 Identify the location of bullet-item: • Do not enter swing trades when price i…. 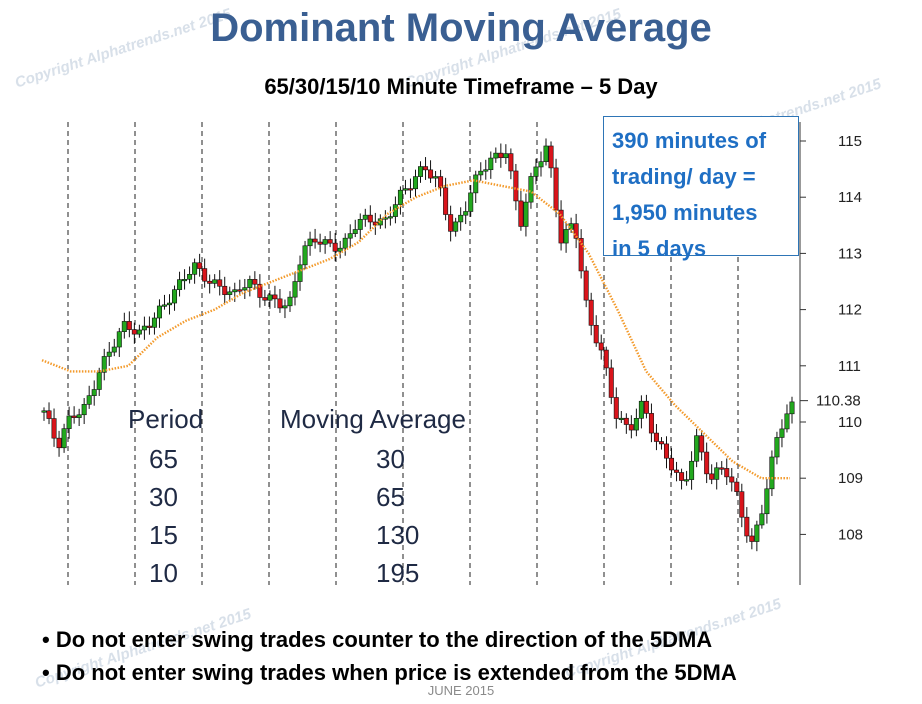
(389, 672).